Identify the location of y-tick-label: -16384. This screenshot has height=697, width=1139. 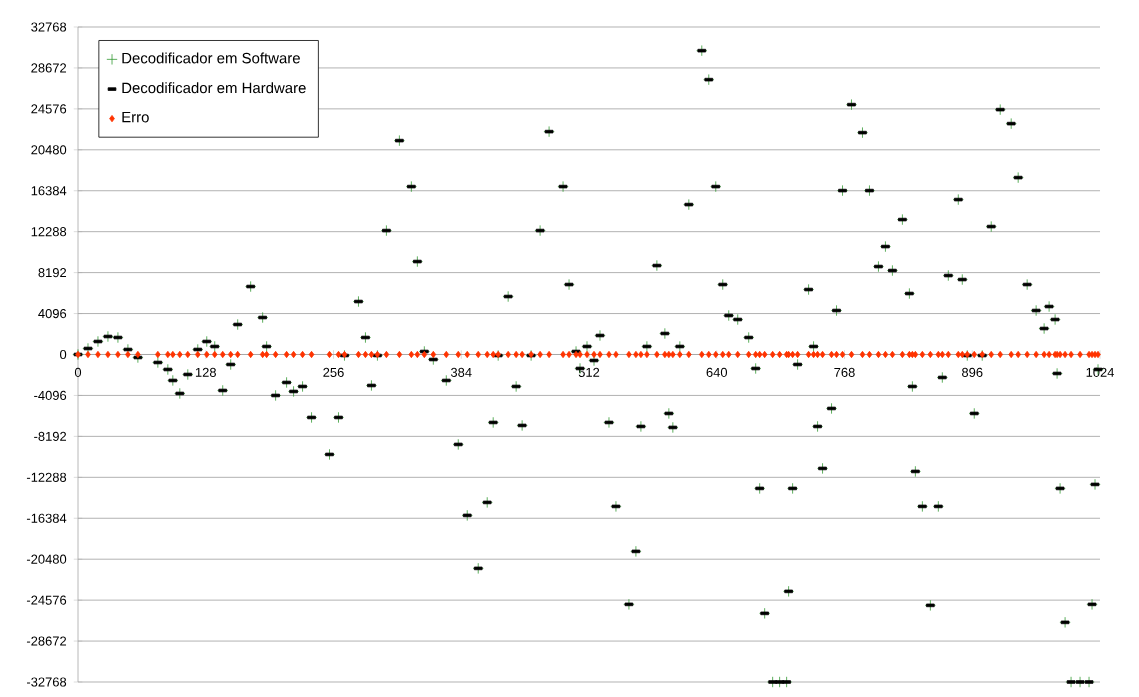
(46, 518).